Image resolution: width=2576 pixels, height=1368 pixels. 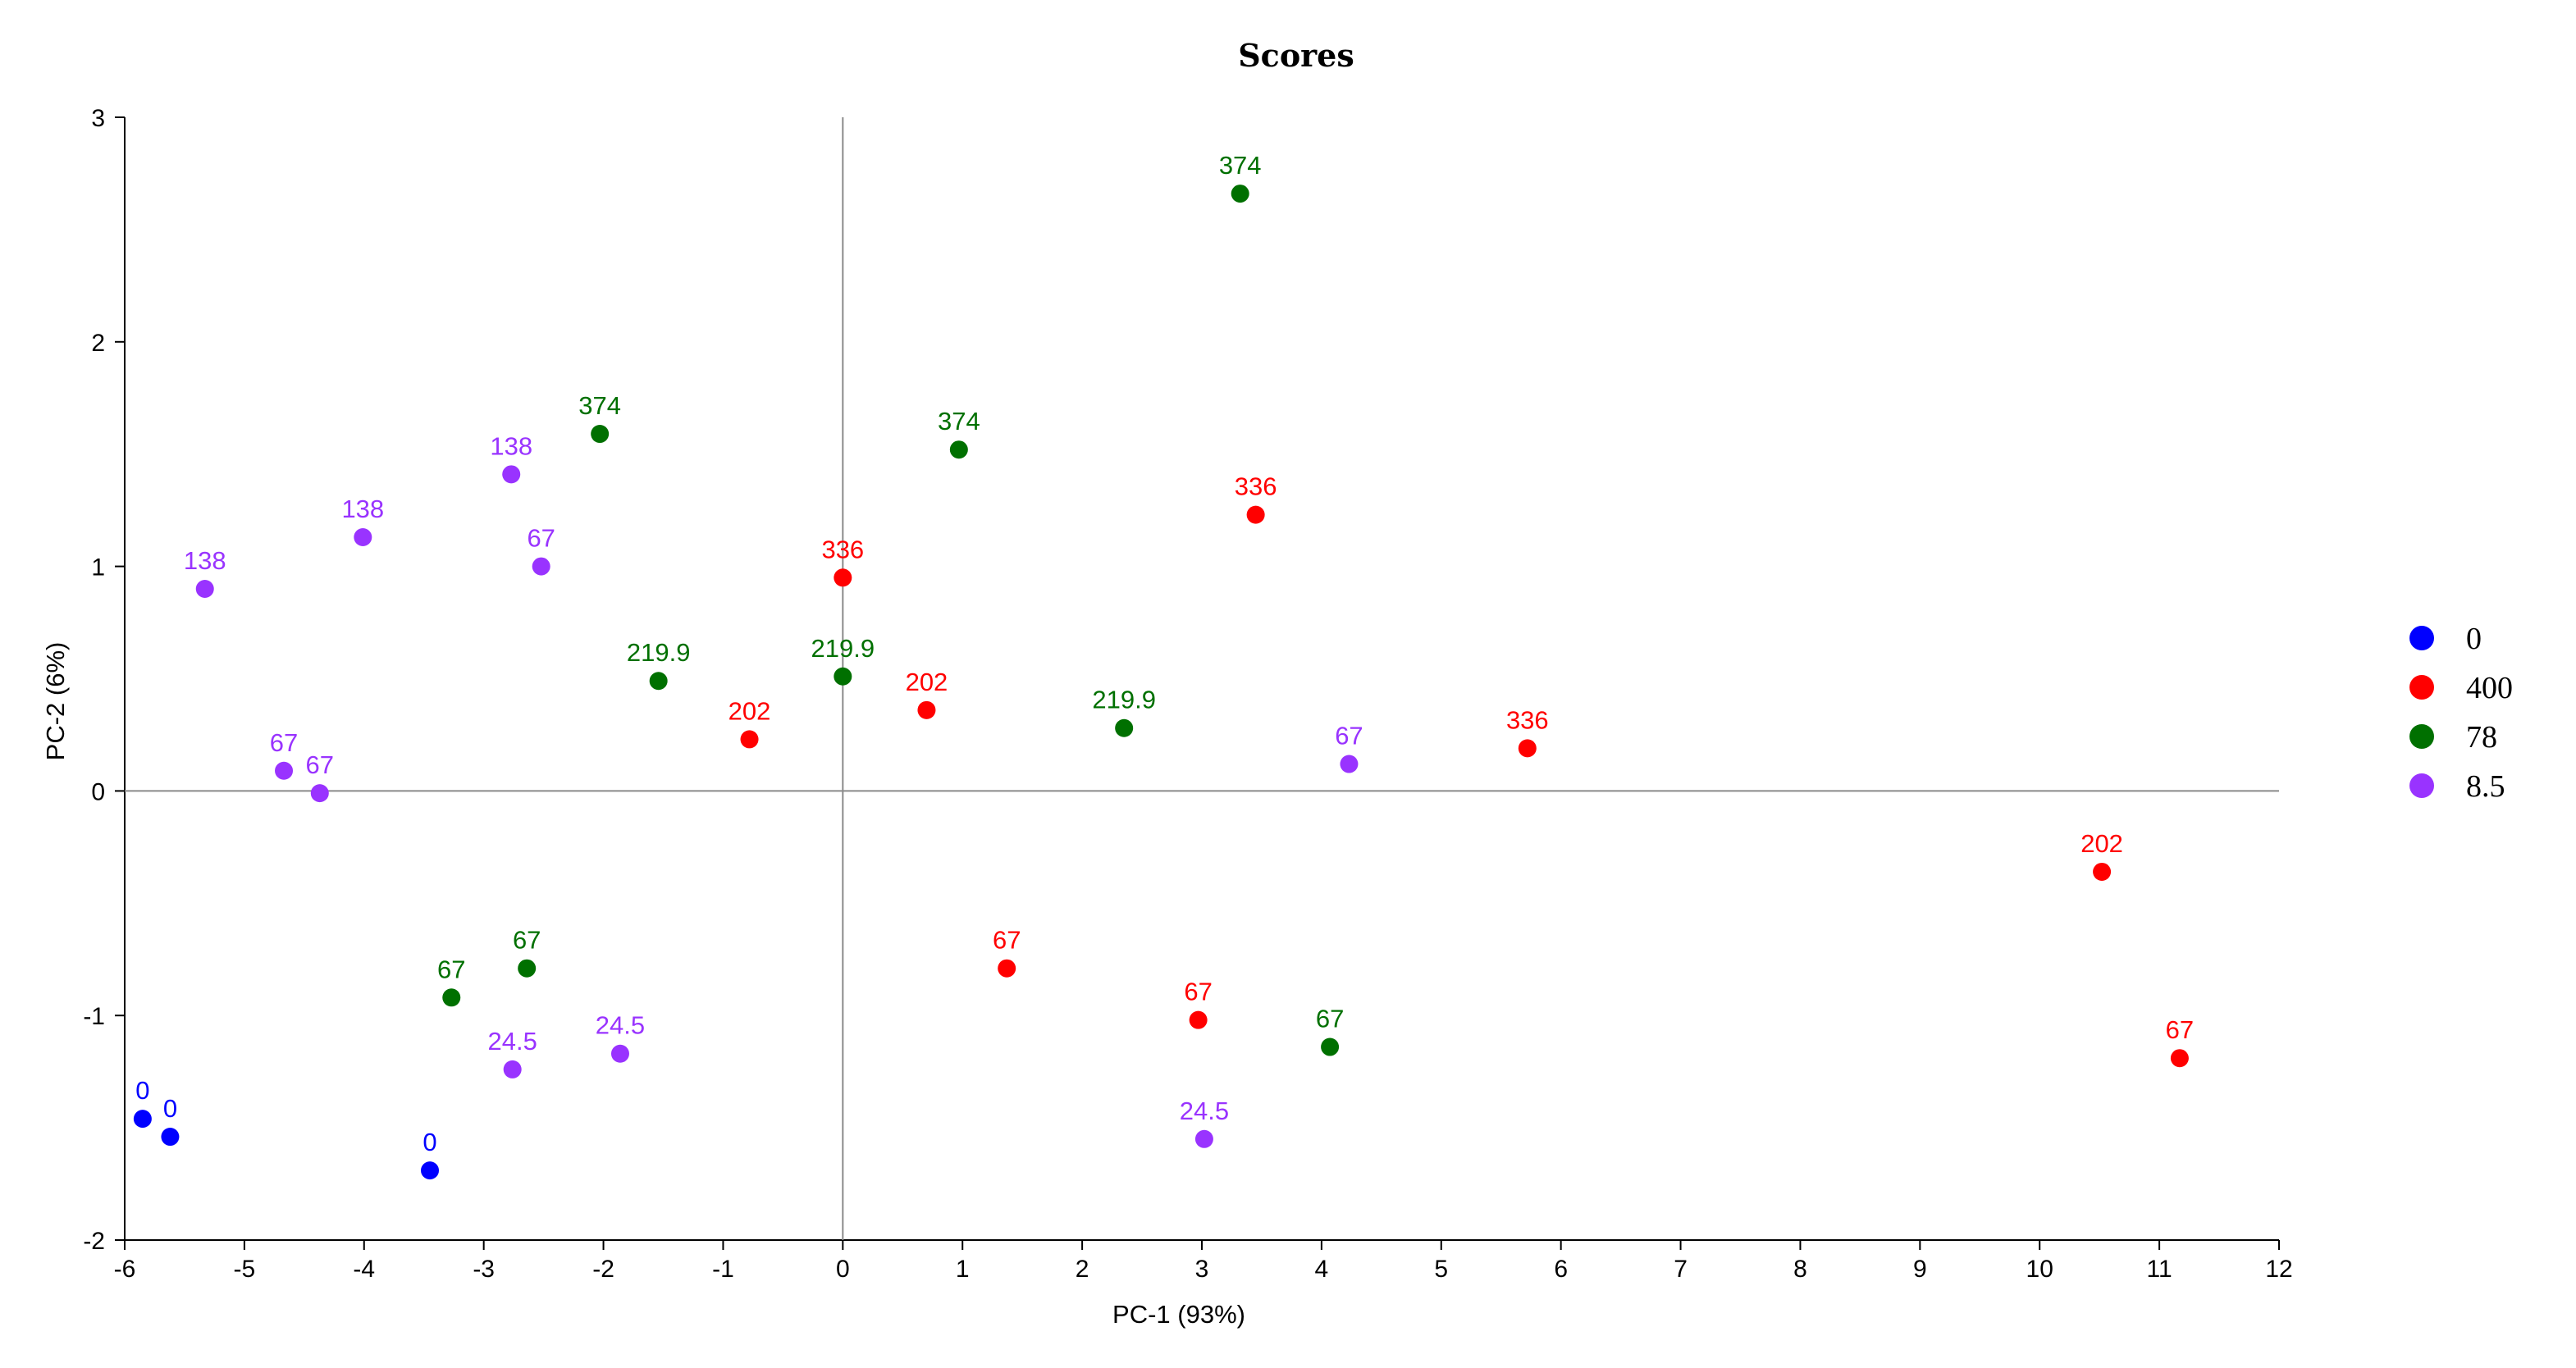 I want to click on x-tick-label: 5, so click(x=1441, y=1269).